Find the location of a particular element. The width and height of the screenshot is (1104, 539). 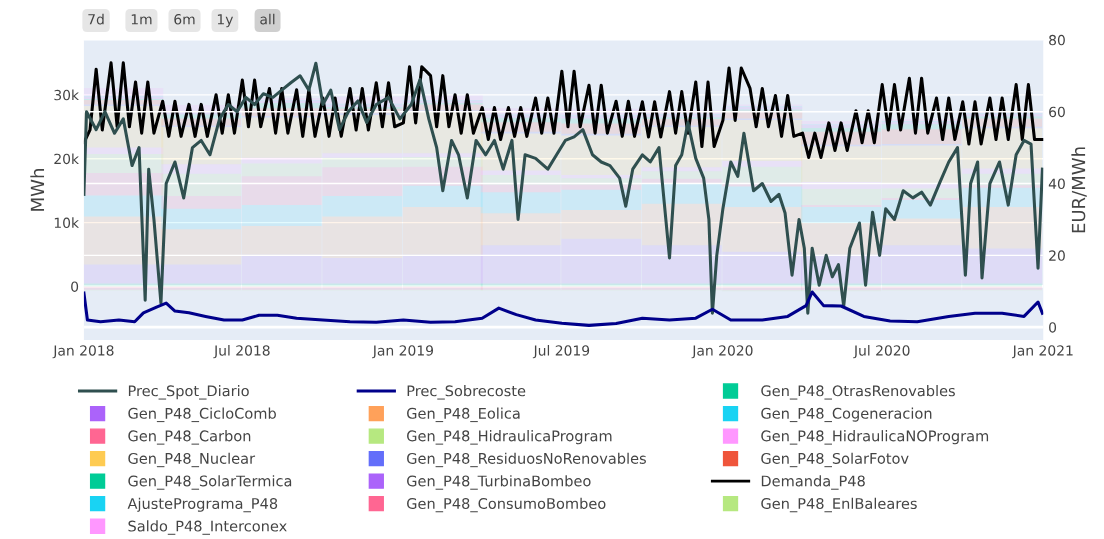

y-tick-label: 20k is located at coordinates (66, 159).